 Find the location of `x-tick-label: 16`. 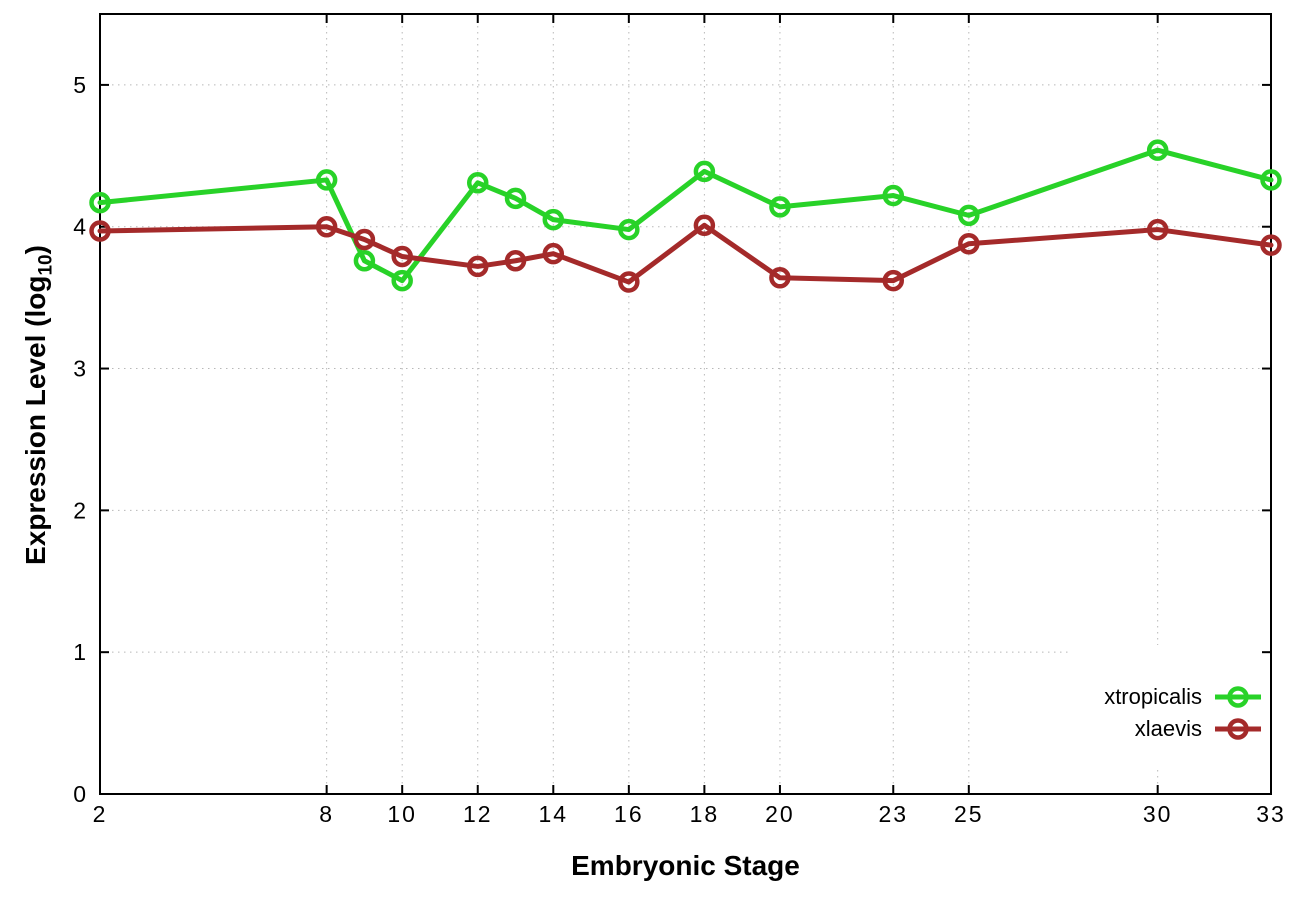

x-tick-label: 16 is located at coordinates (629, 814).